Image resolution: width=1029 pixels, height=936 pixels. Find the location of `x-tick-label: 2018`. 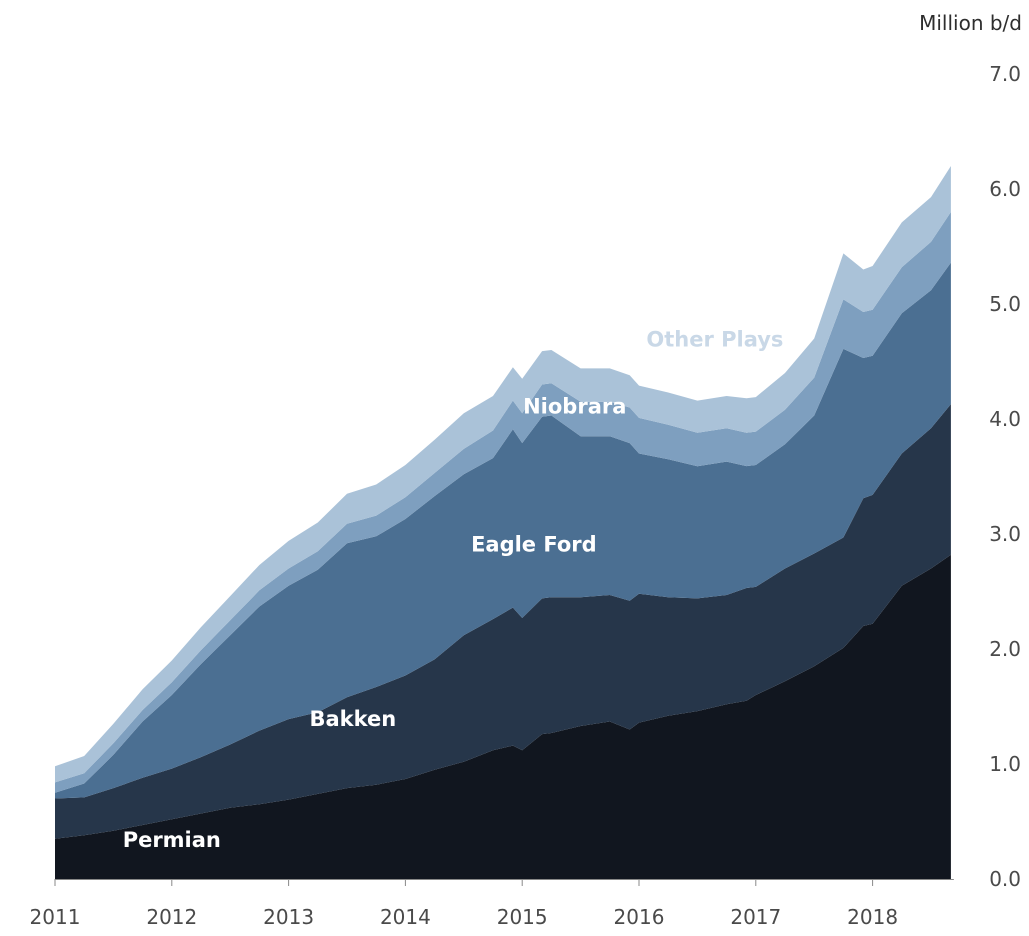

x-tick-label: 2018 is located at coordinates (872, 917).